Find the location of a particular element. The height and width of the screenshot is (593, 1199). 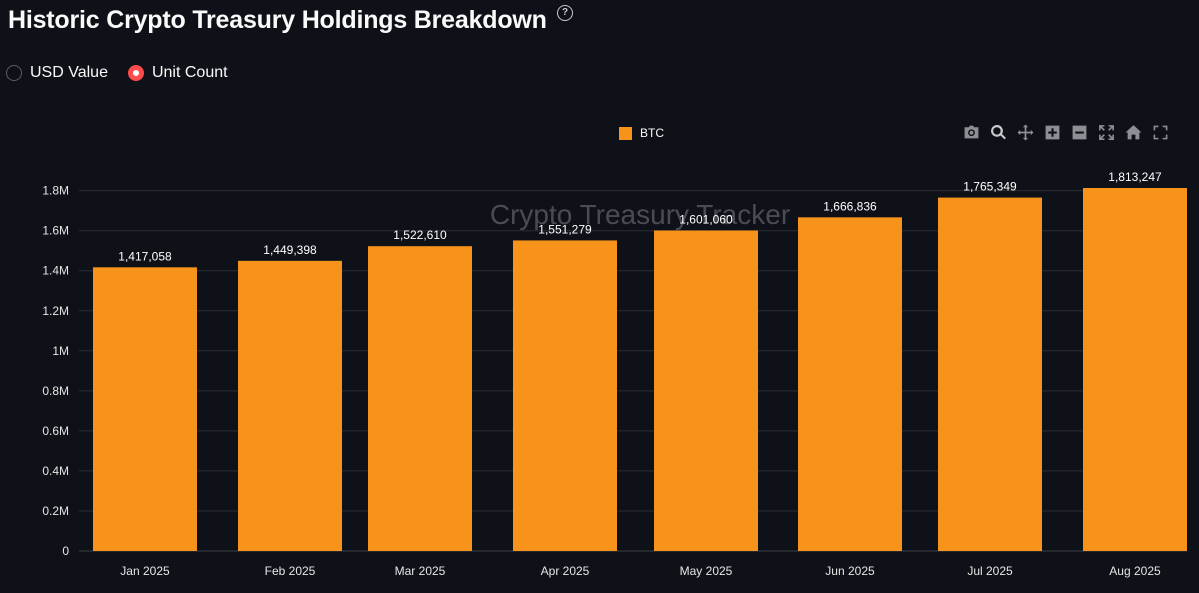

radio-unit-count: Unit Count is located at coordinates (177, 73).